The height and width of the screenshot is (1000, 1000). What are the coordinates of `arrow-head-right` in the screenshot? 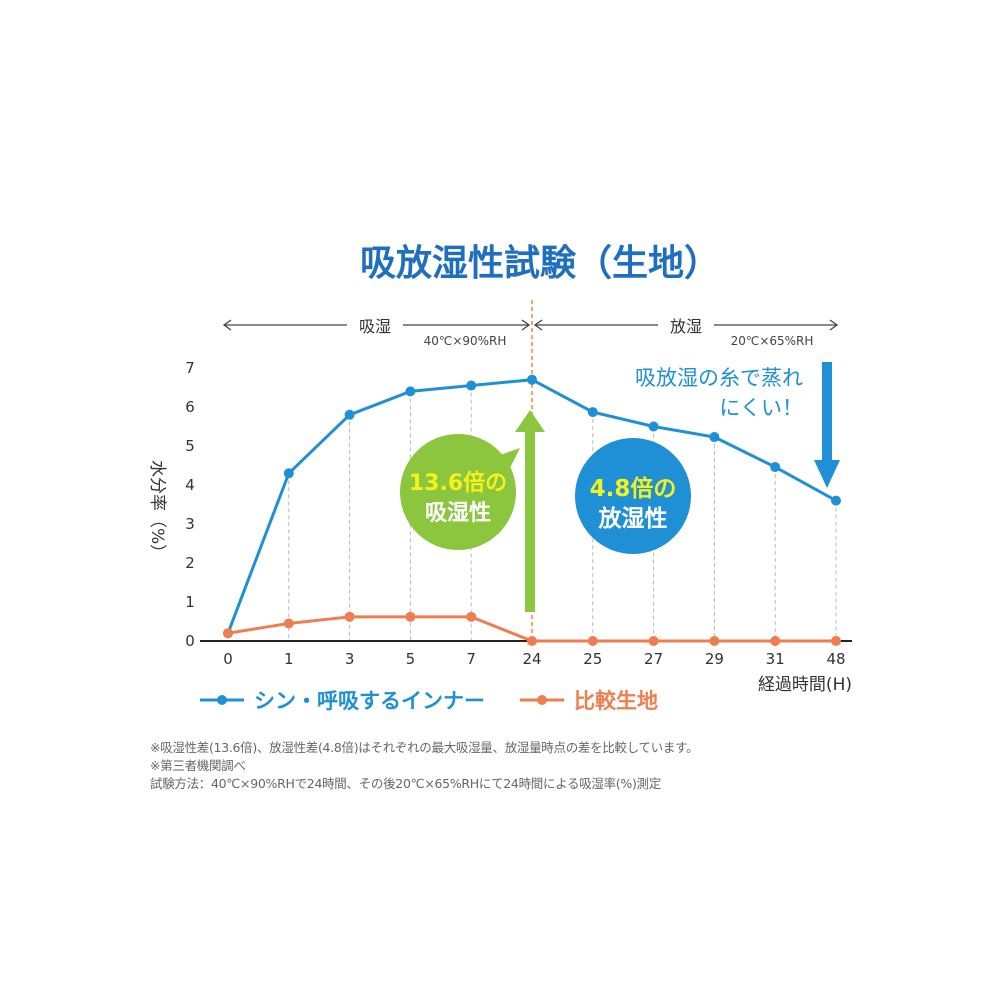 It's located at (834, 325).